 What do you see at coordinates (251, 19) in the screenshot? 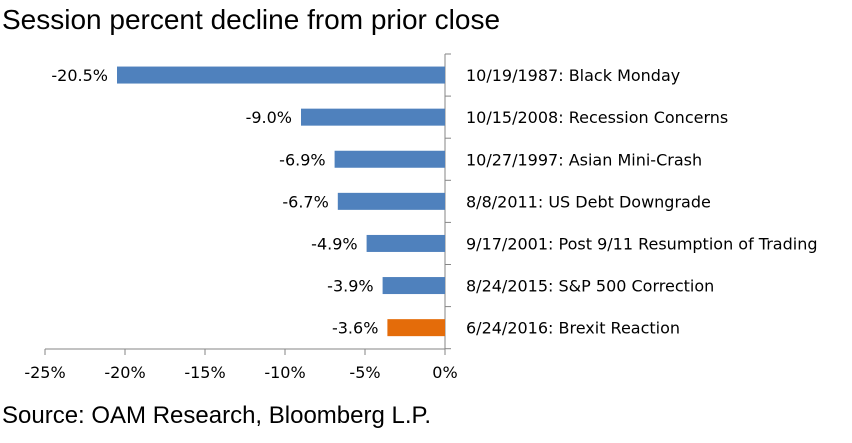
I see `chart-title: Session percent decline from prior close` at bounding box center [251, 19].